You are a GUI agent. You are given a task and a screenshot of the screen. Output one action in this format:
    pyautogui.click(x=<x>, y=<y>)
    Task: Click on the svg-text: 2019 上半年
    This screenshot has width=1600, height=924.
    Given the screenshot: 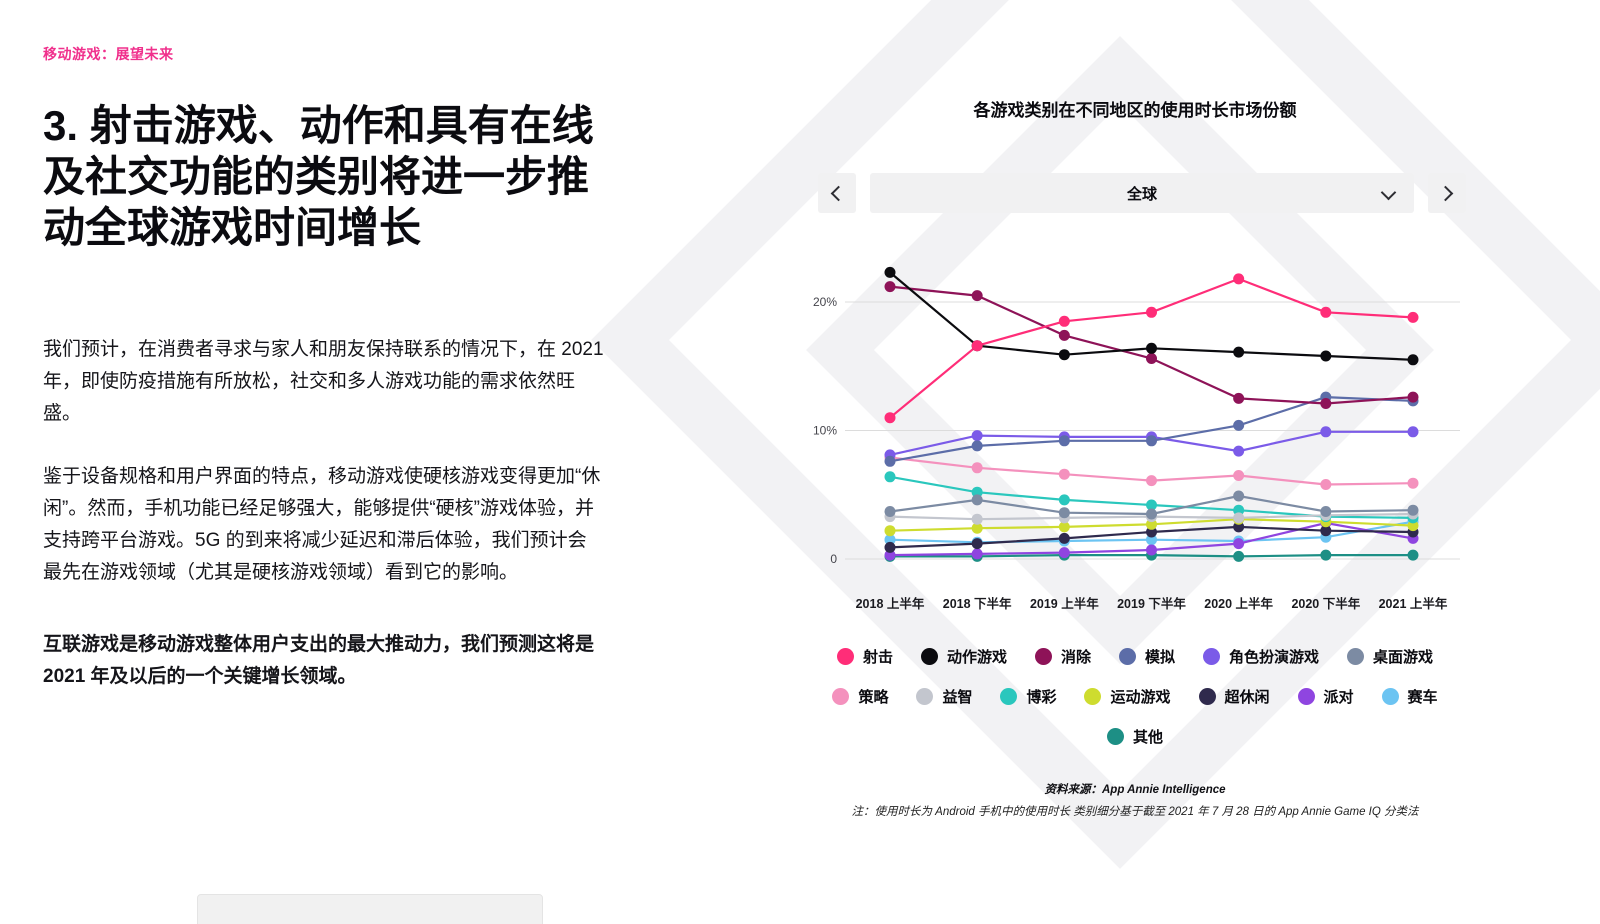 What is the action you would take?
    pyautogui.click(x=1064, y=603)
    